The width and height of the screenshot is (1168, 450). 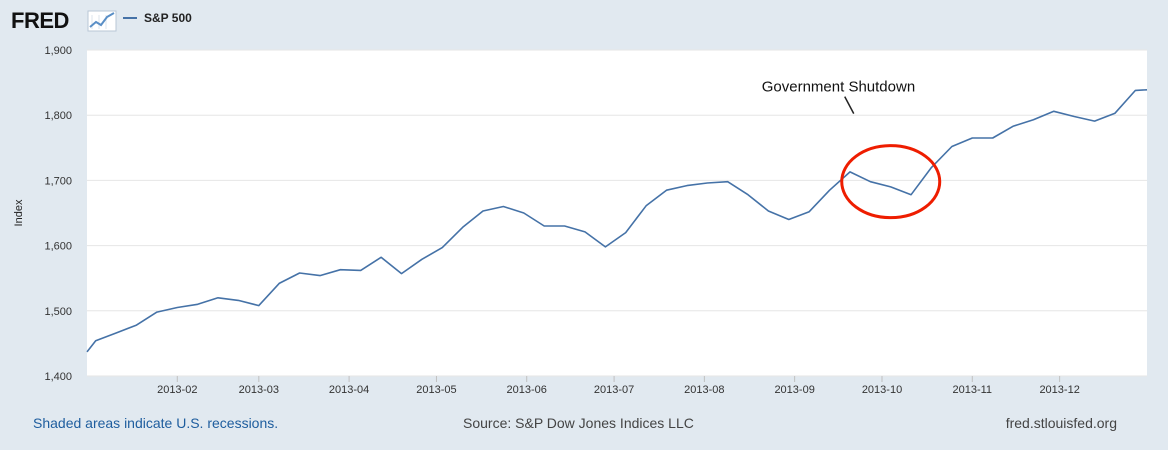 I want to click on x-tick-label: 2013-11, so click(x=972, y=390).